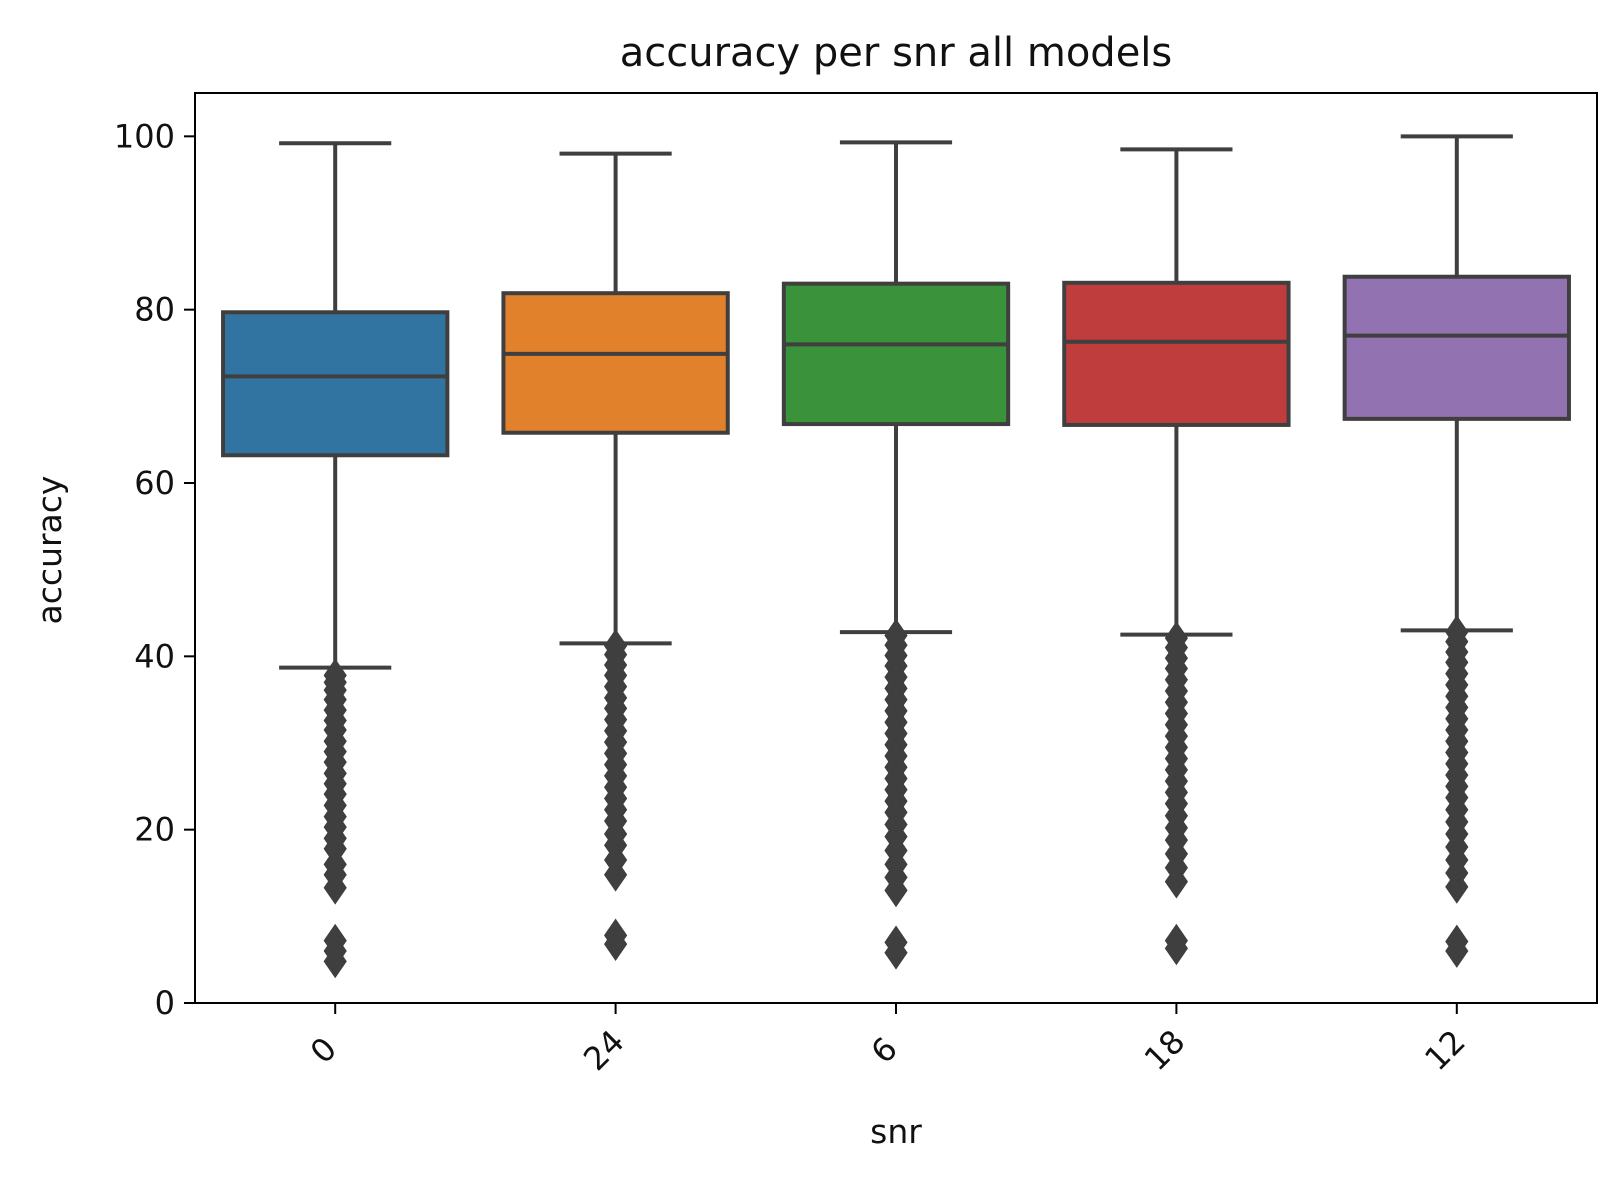 The width and height of the screenshot is (1620, 1180). I want to click on box-0-iqr, so click(335, 384).